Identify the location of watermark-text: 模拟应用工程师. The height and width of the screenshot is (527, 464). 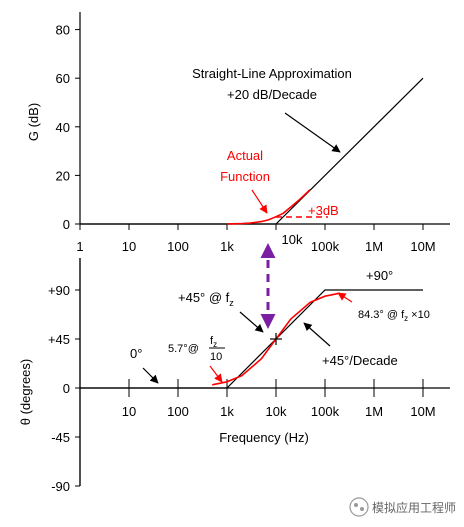
(414, 507).